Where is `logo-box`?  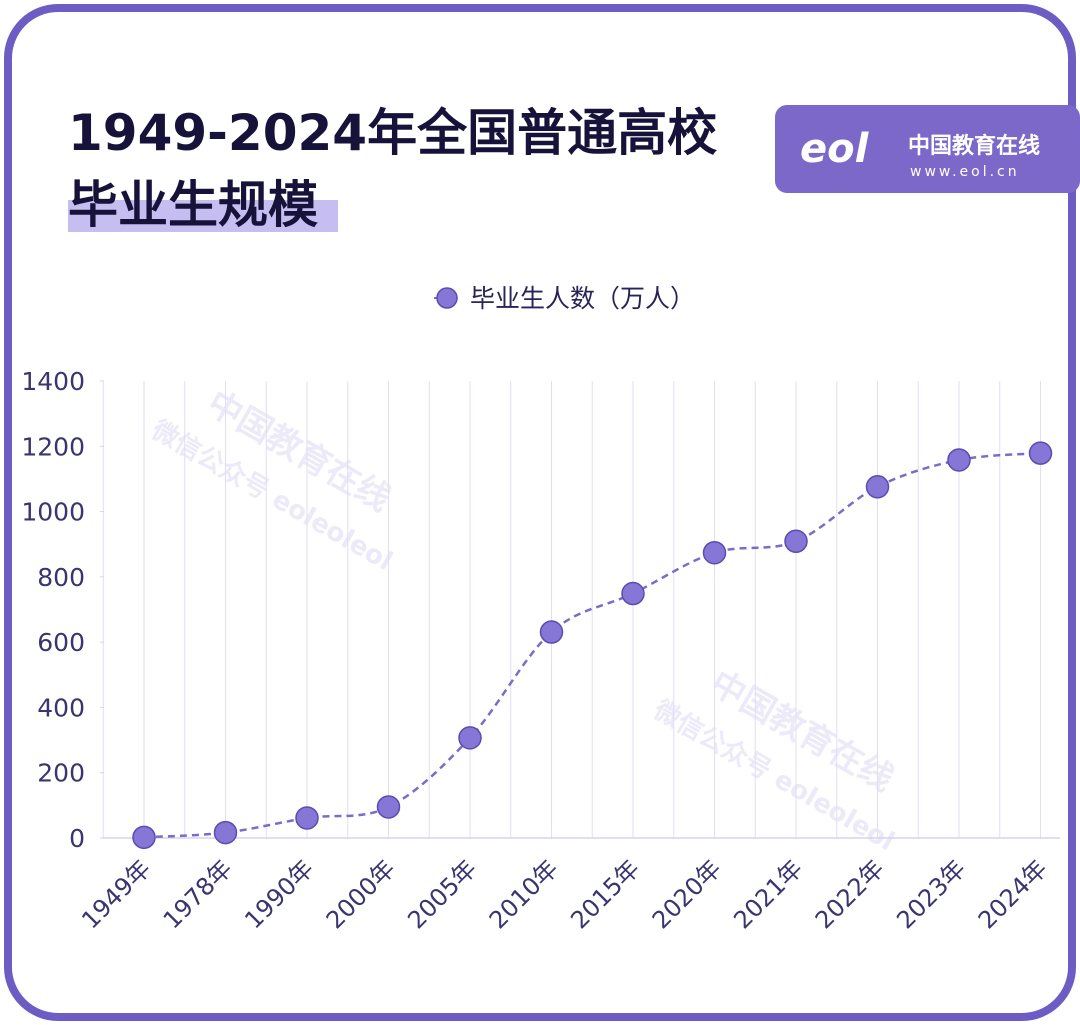
logo-box is located at coordinates (927, 149).